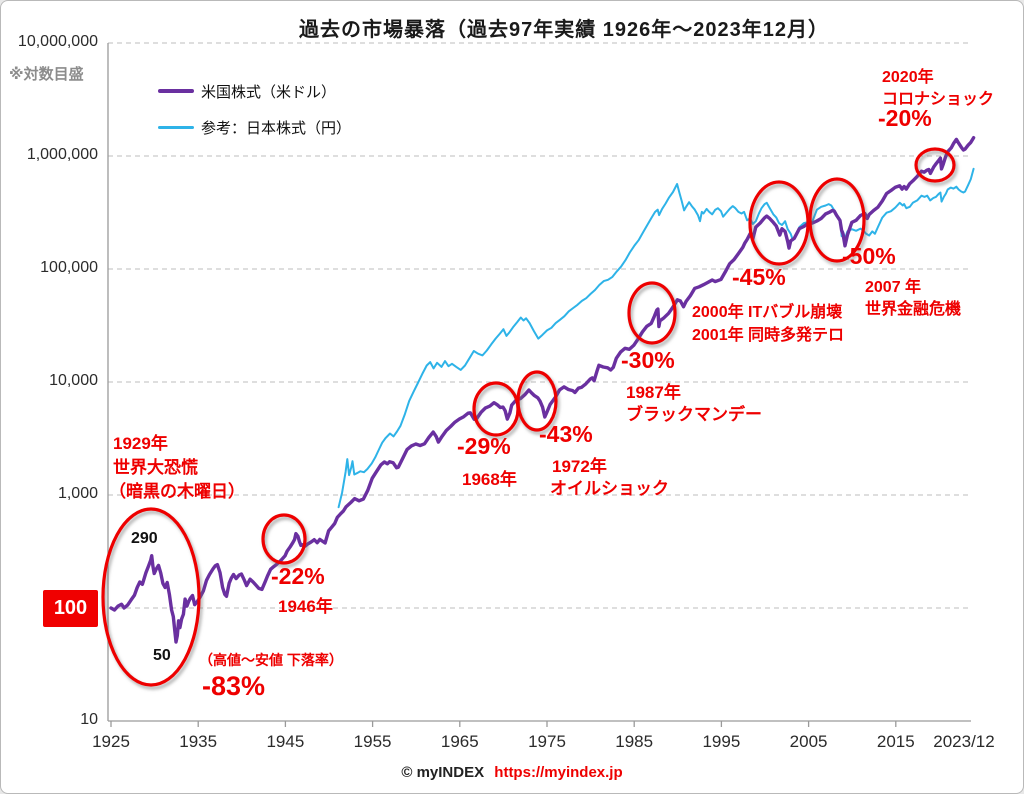  Describe the element at coordinates (652, 313) in the screenshot. I see `crash-1987-ellipse` at that location.